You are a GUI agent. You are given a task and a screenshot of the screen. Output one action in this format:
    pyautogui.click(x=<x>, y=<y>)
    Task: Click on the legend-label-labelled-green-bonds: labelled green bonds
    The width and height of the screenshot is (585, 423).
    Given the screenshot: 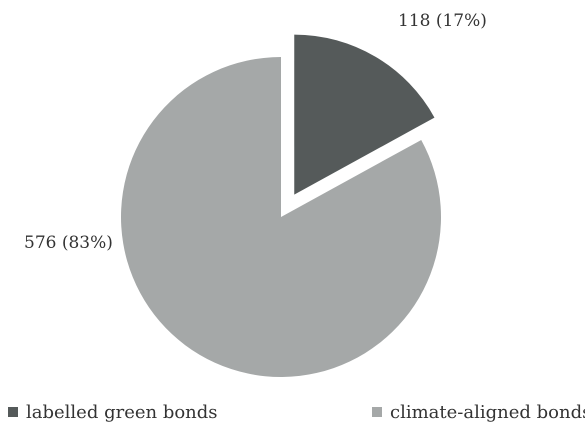 What is the action you would take?
    pyautogui.click(x=122, y=412)
    